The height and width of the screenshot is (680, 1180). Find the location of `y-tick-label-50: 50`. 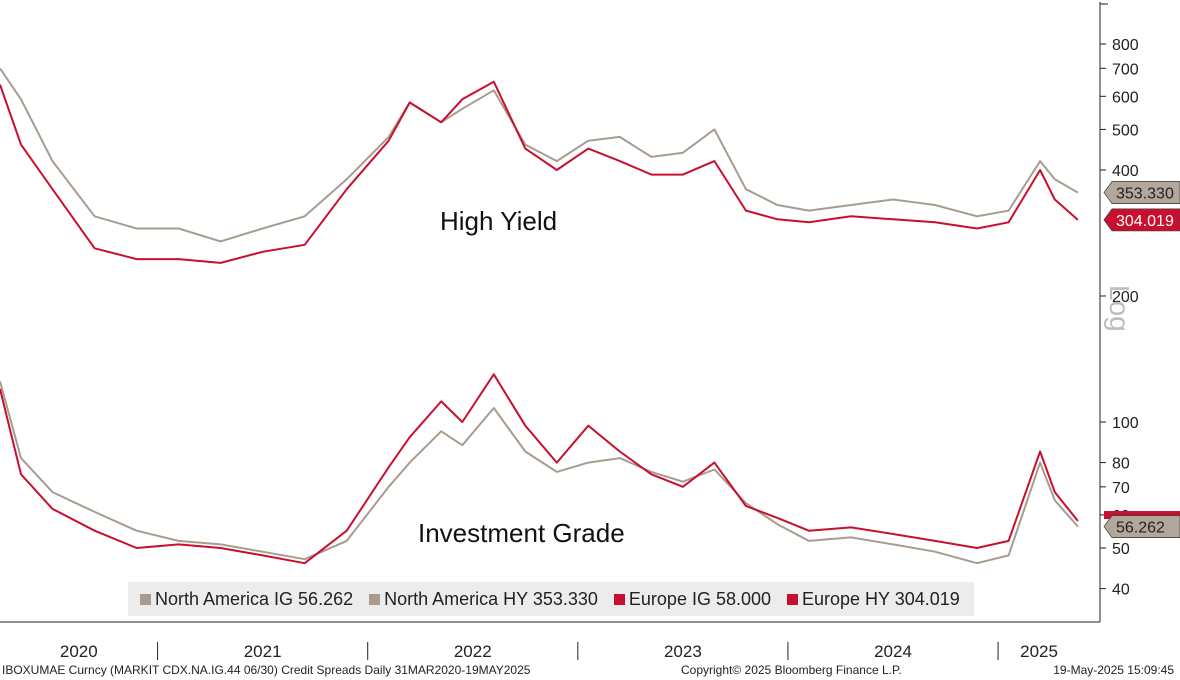

y-tick-label-50: 50 is located at coordinates (1121, 549).